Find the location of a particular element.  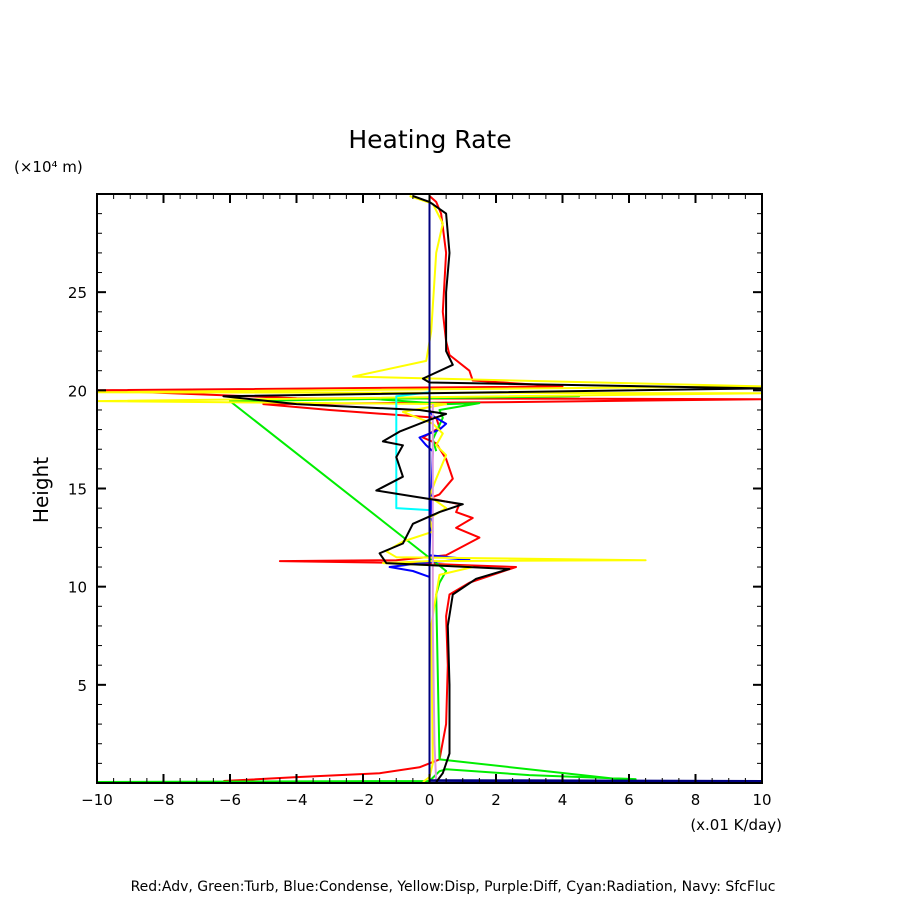

x-tick-label: 10 is located at coordinates (761, 800).